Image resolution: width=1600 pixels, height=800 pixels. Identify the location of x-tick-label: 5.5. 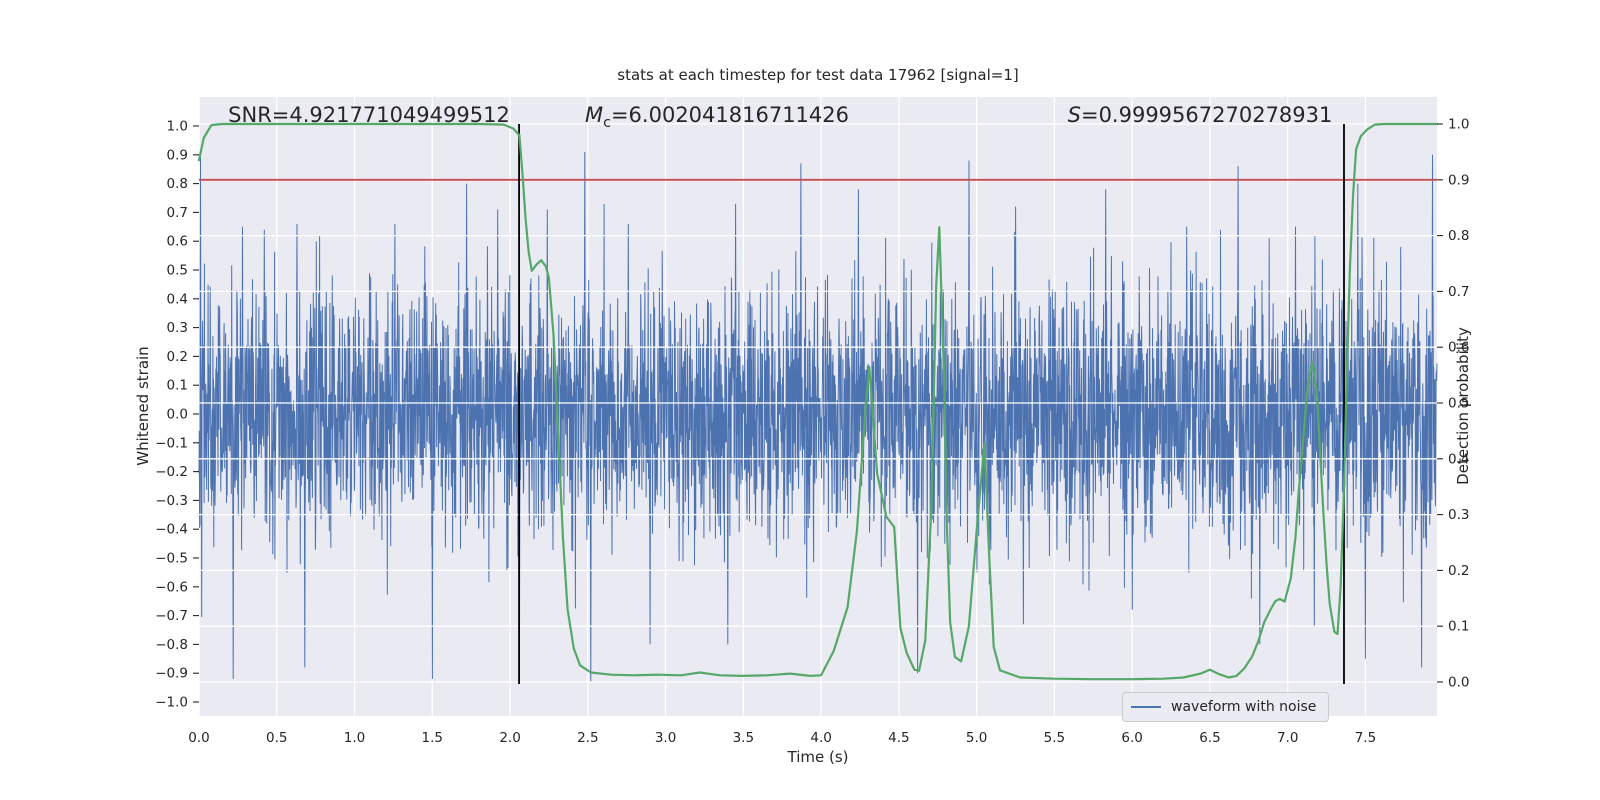
(1054, 738).